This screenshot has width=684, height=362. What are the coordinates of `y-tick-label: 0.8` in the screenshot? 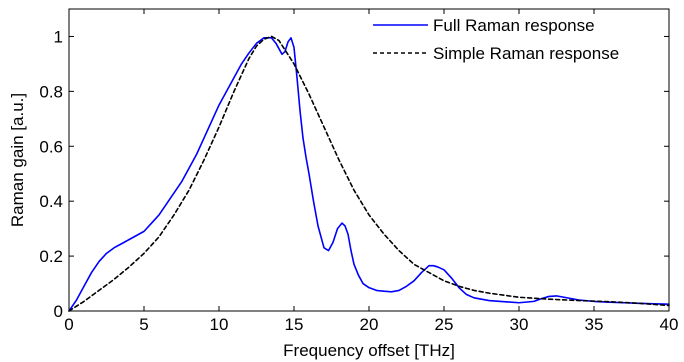 It's located at (51, 91).